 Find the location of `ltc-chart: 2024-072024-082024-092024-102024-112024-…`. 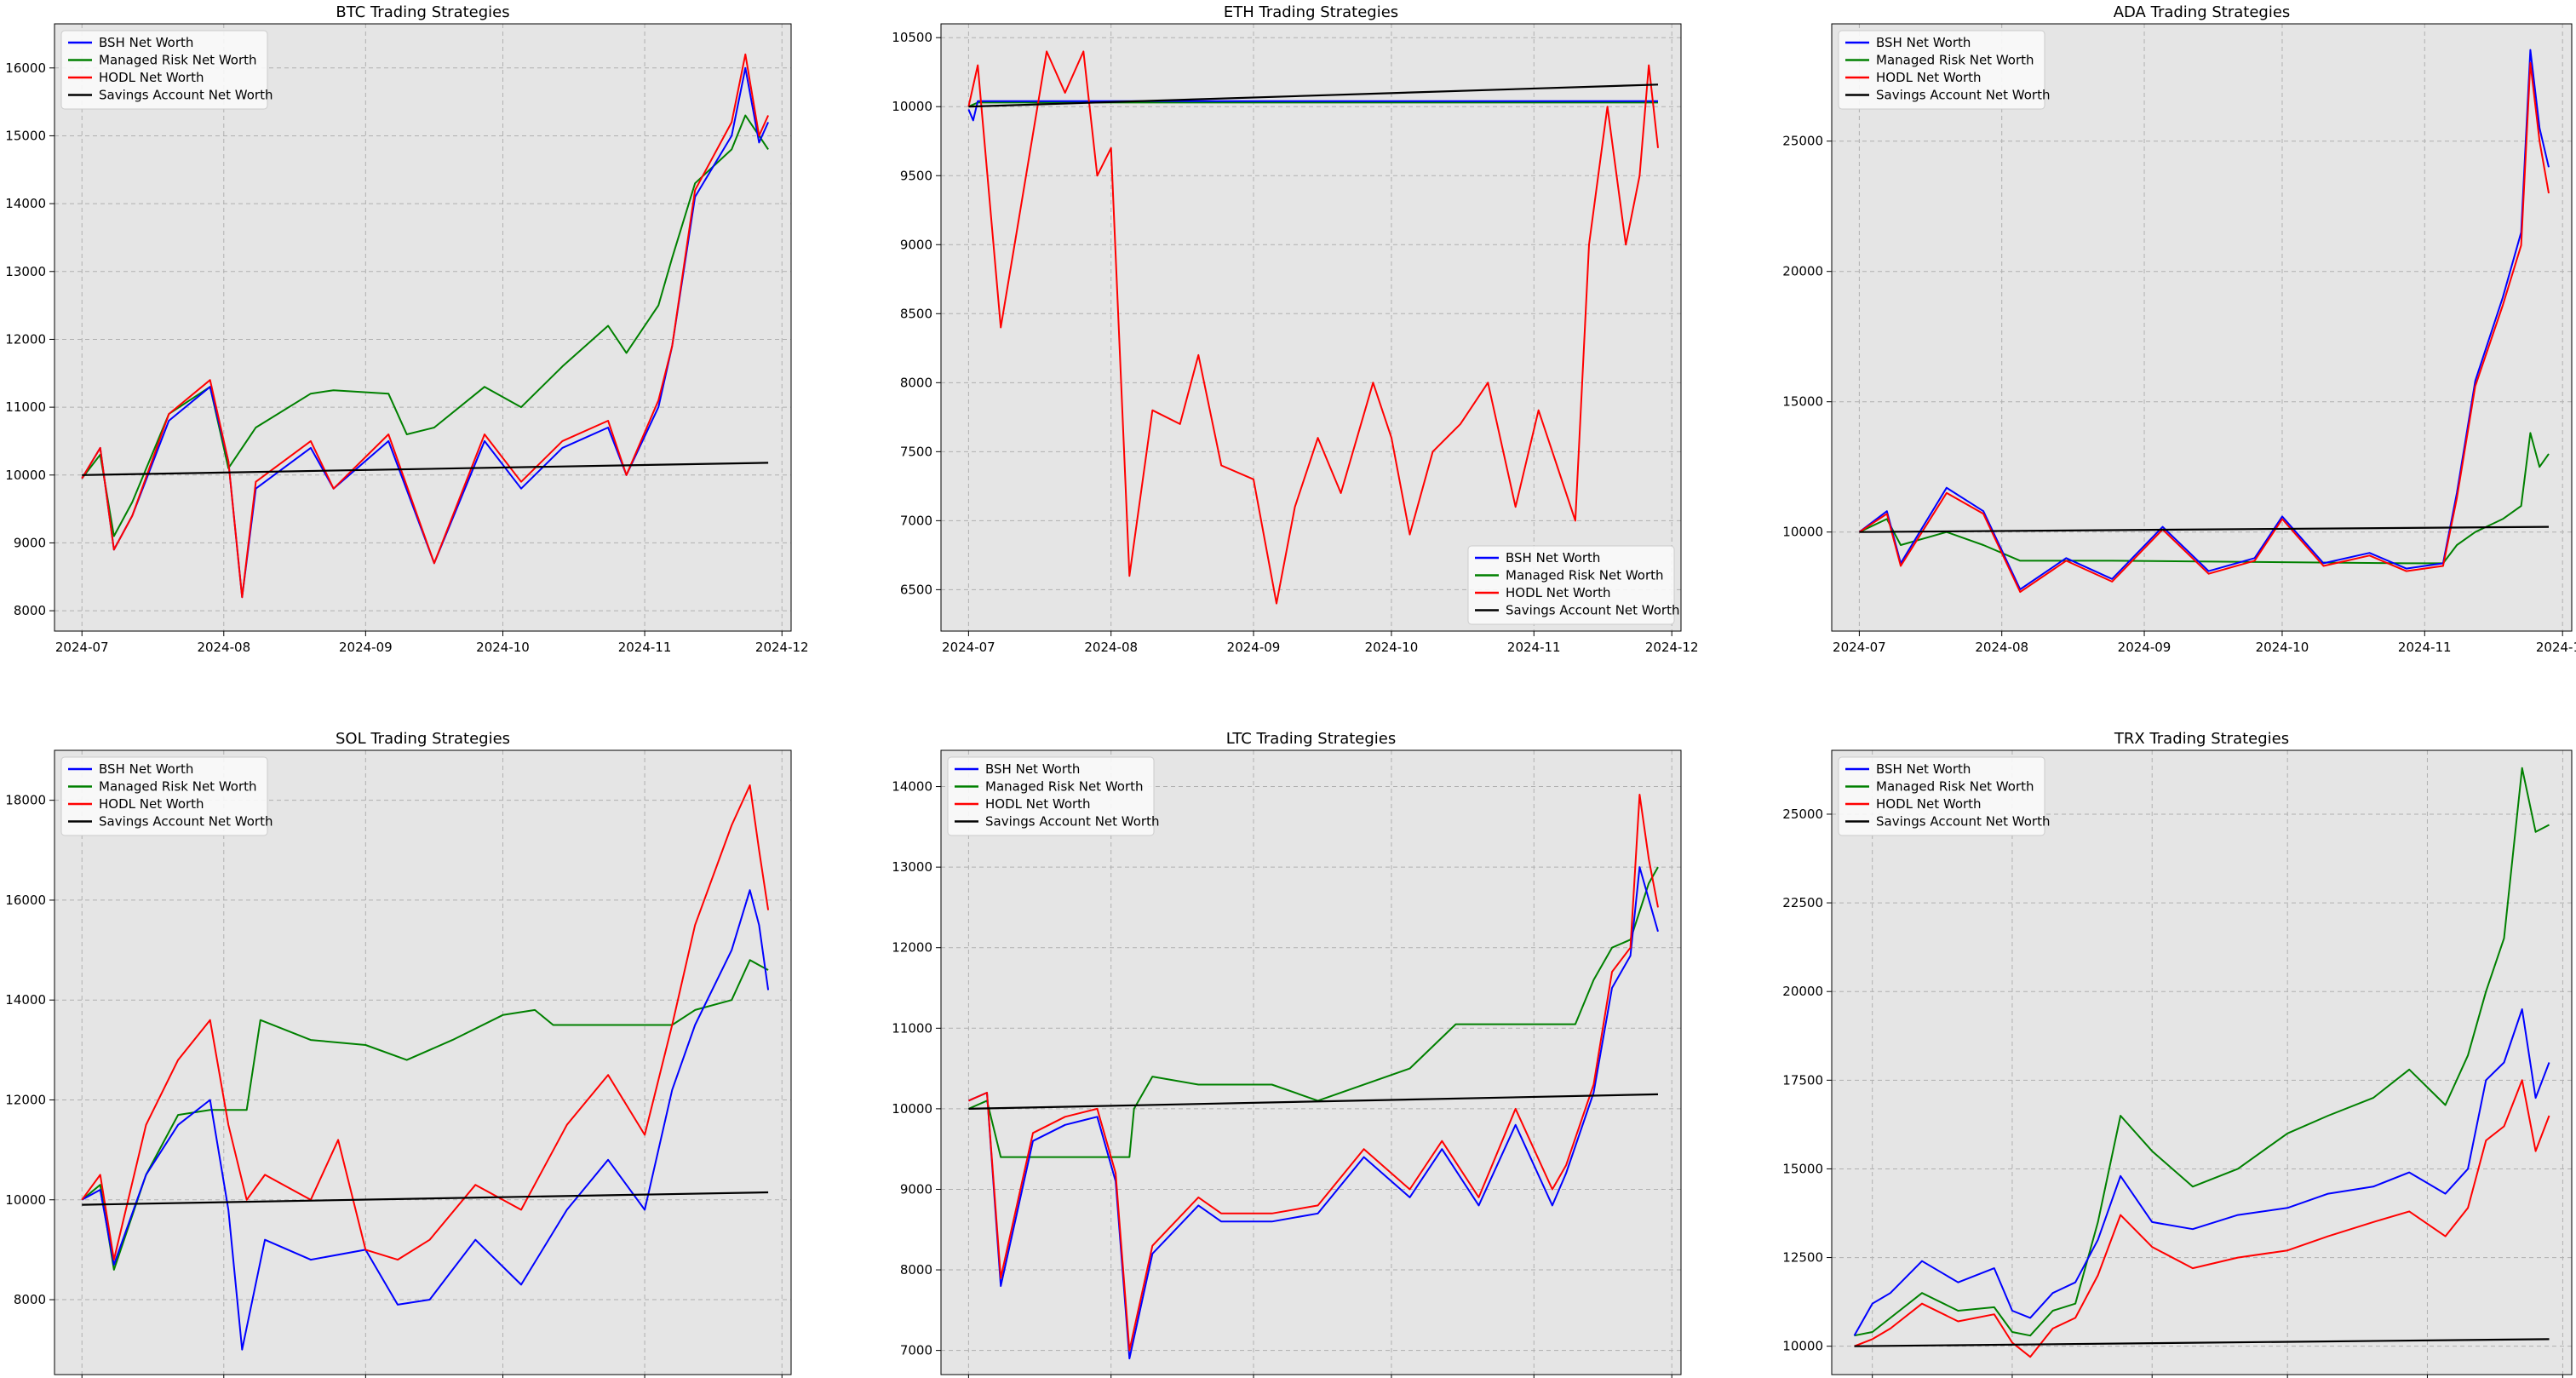

ltc-chart: 2024-072024-082024-092024-102024-112024-… is located at coordinates (1287, 1054).